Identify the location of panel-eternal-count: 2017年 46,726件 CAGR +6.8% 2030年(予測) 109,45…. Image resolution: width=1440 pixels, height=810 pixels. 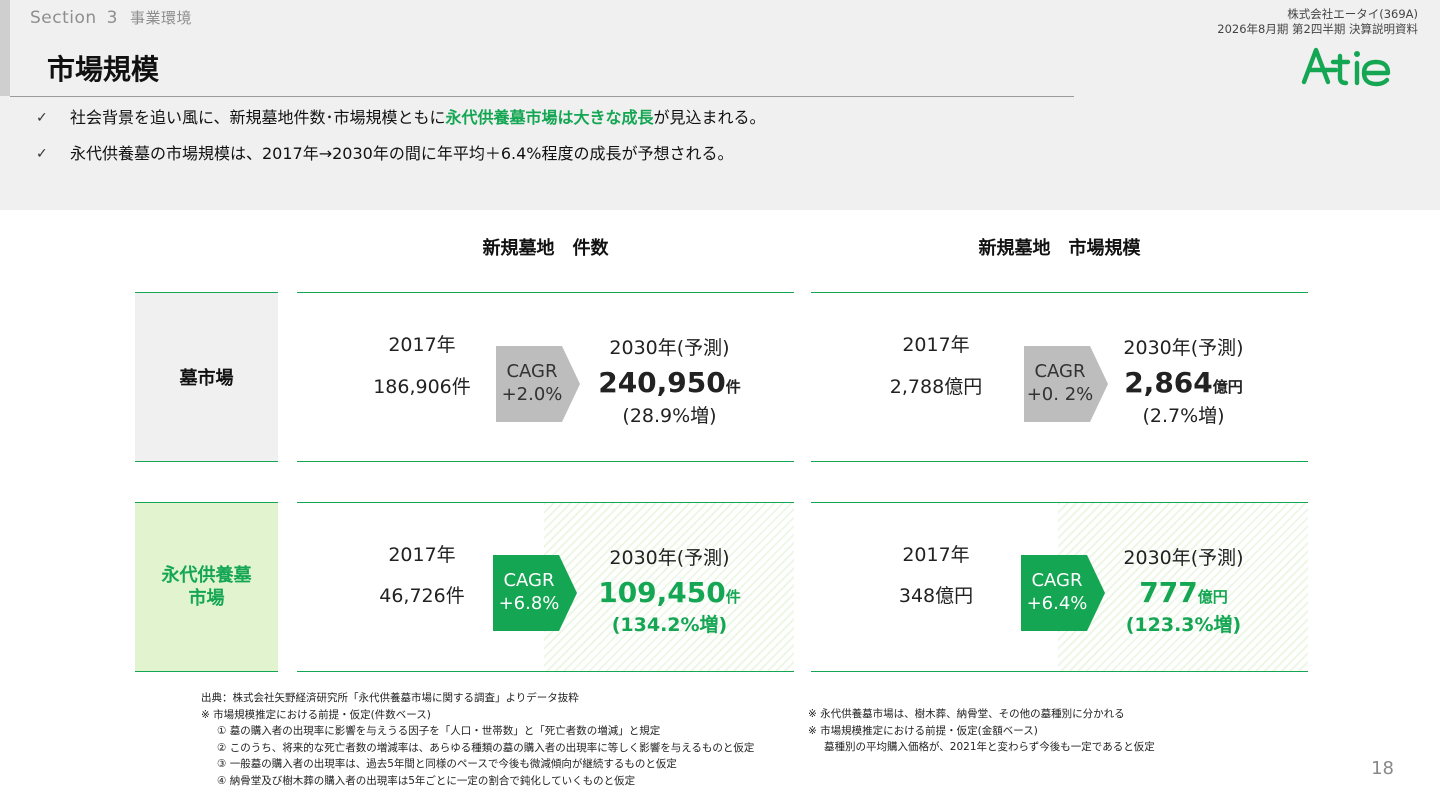
(545, 587).